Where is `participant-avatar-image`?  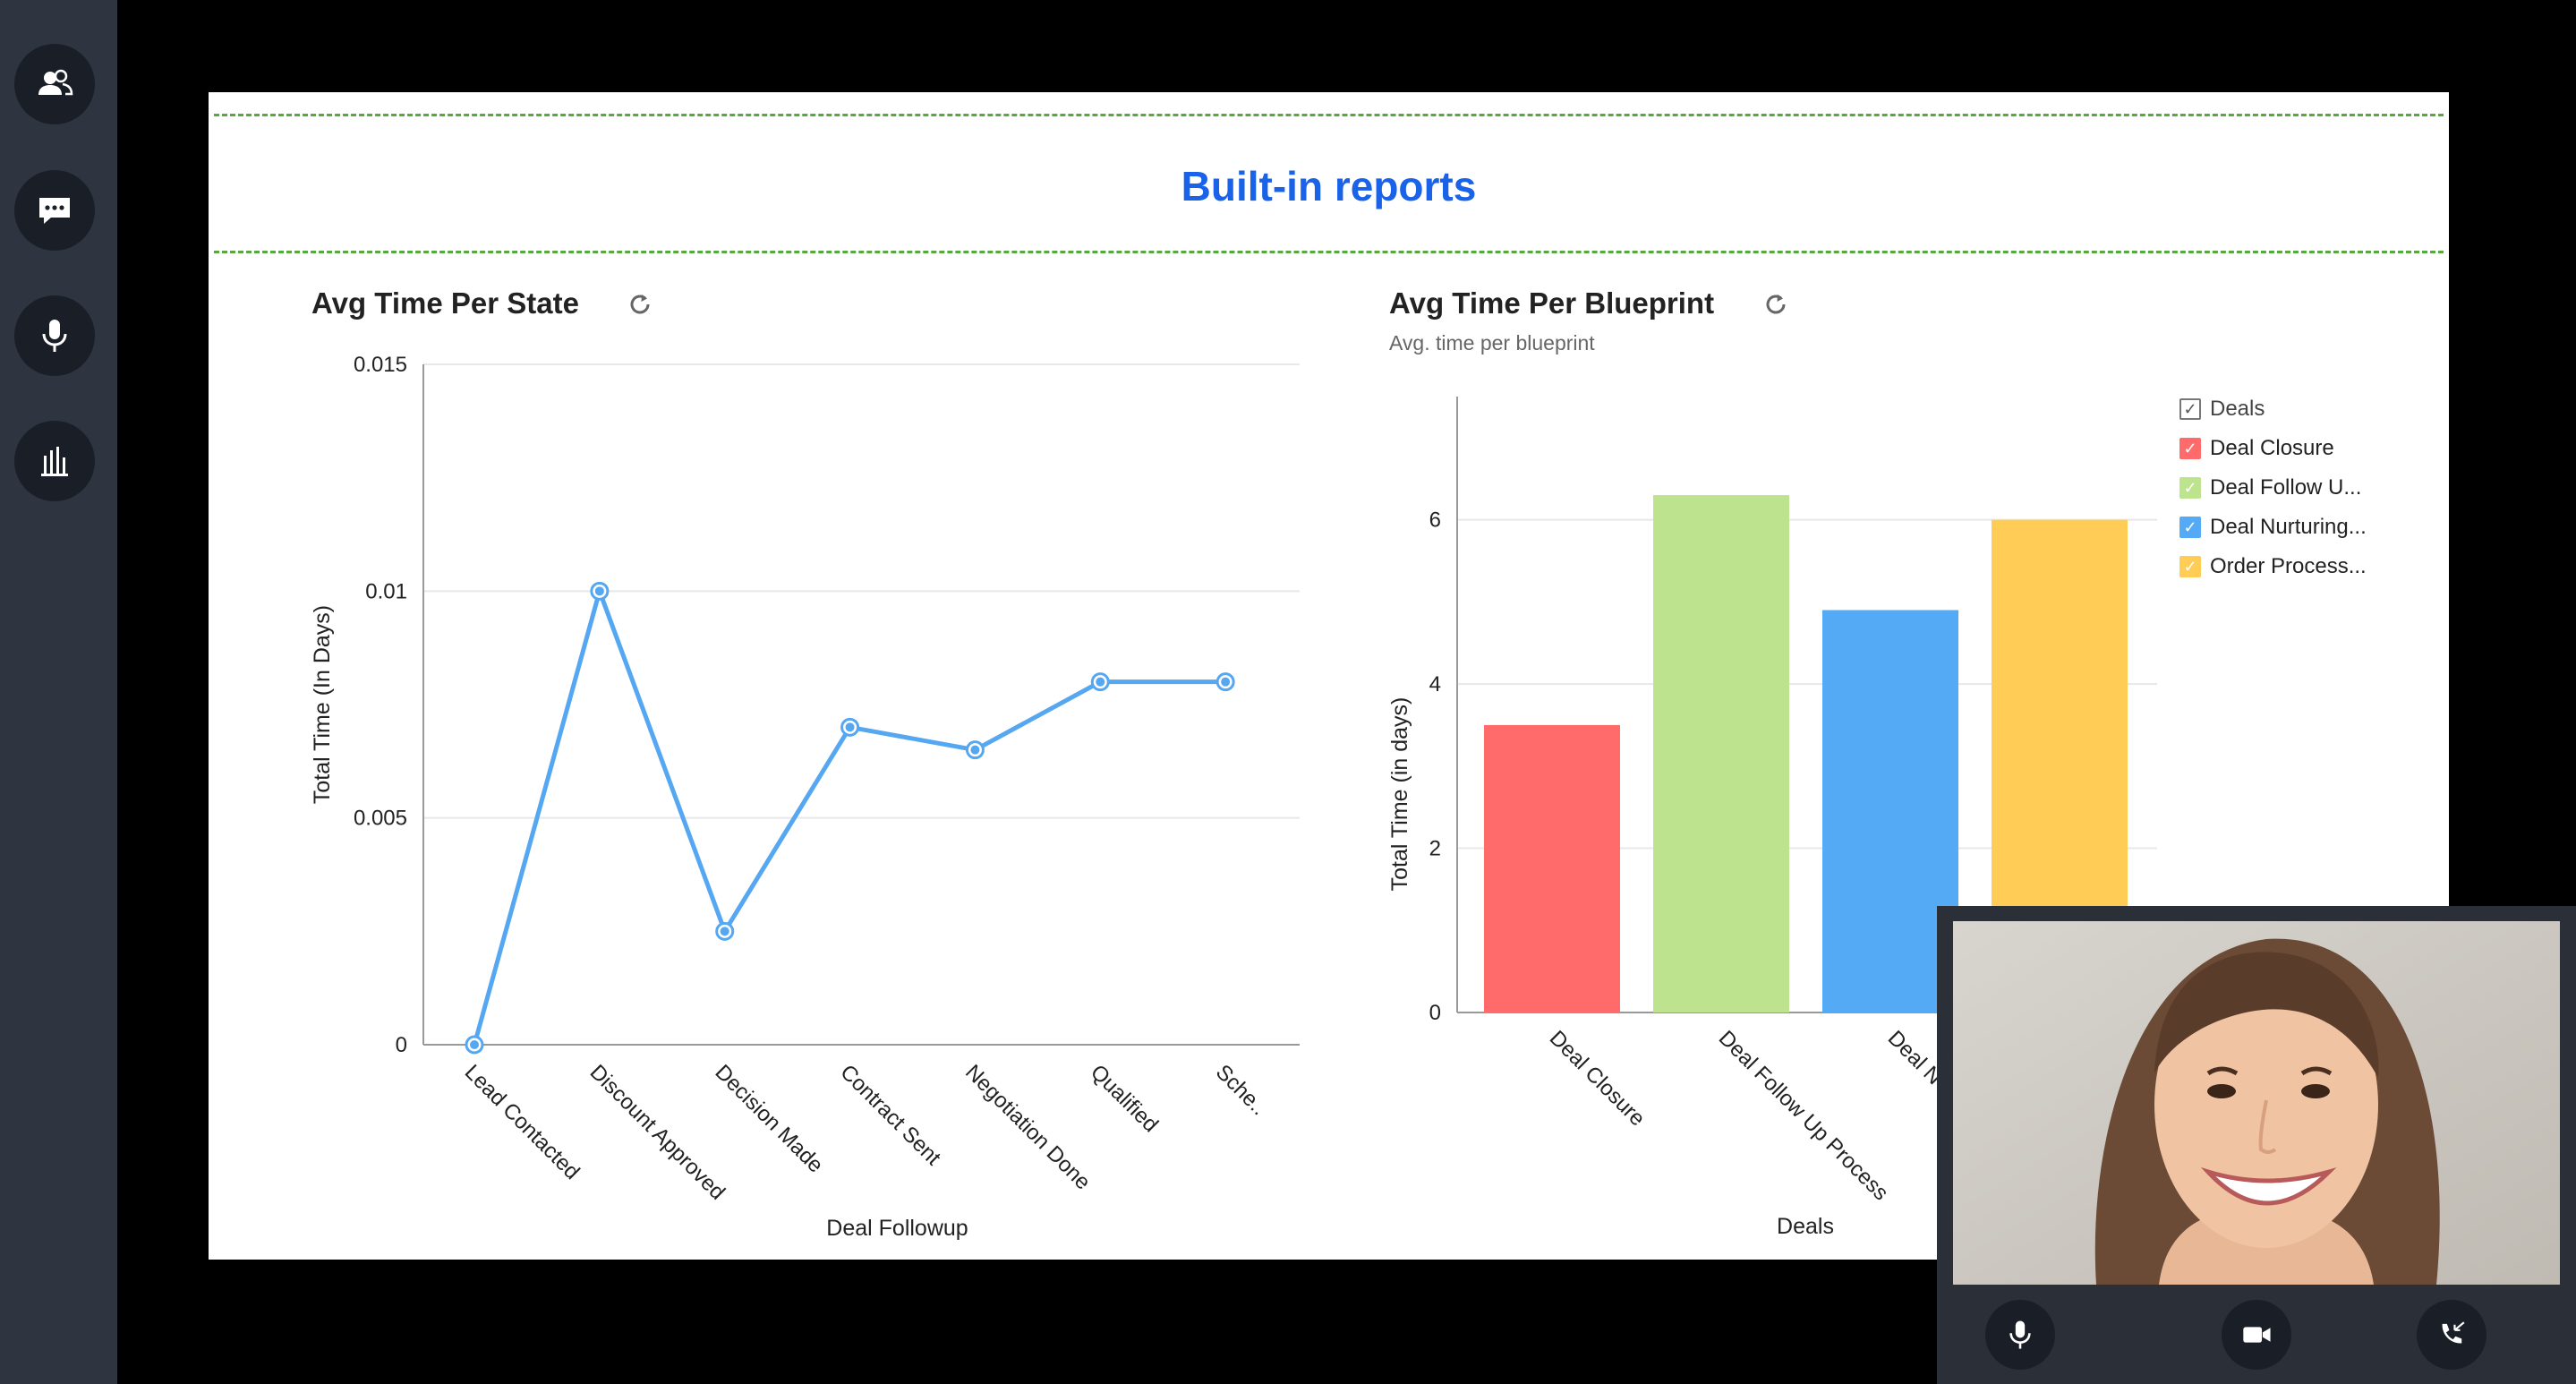
participant-avatar-image is located at coordinates (2256, 1103).